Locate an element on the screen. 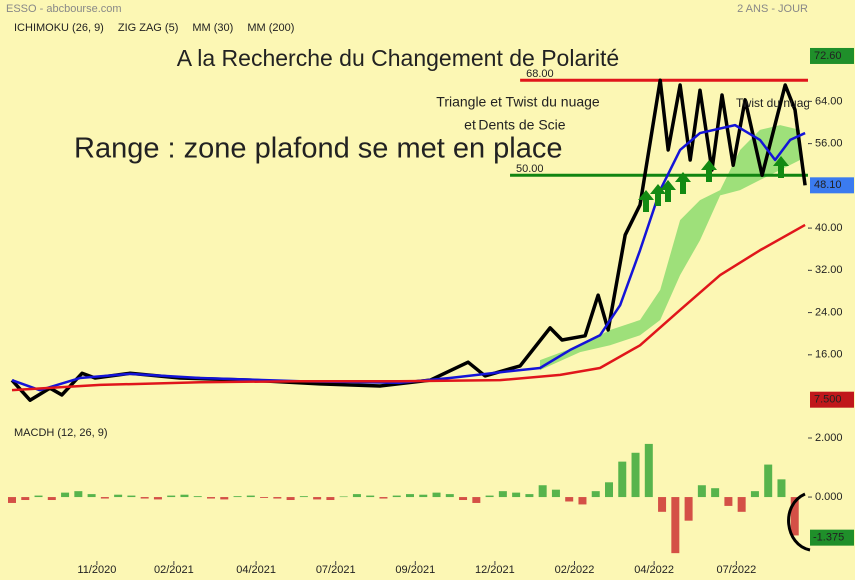 The height and width of the screenshot is (580, 855). x-tick-label: 04/2022 is located at coordinates (654, 570).